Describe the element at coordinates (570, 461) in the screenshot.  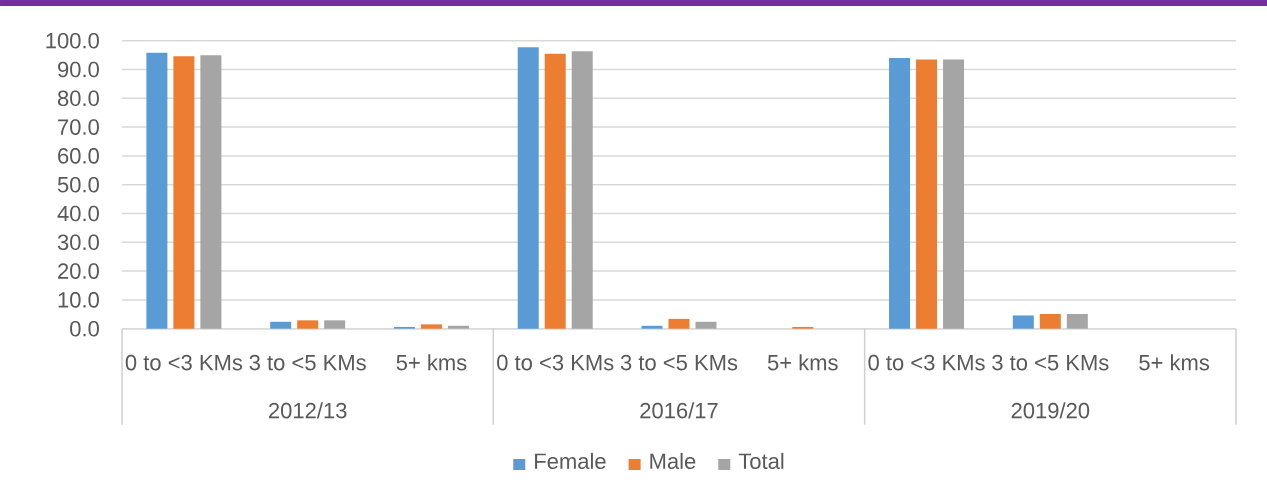
I see `legend-label: Female` at that location.